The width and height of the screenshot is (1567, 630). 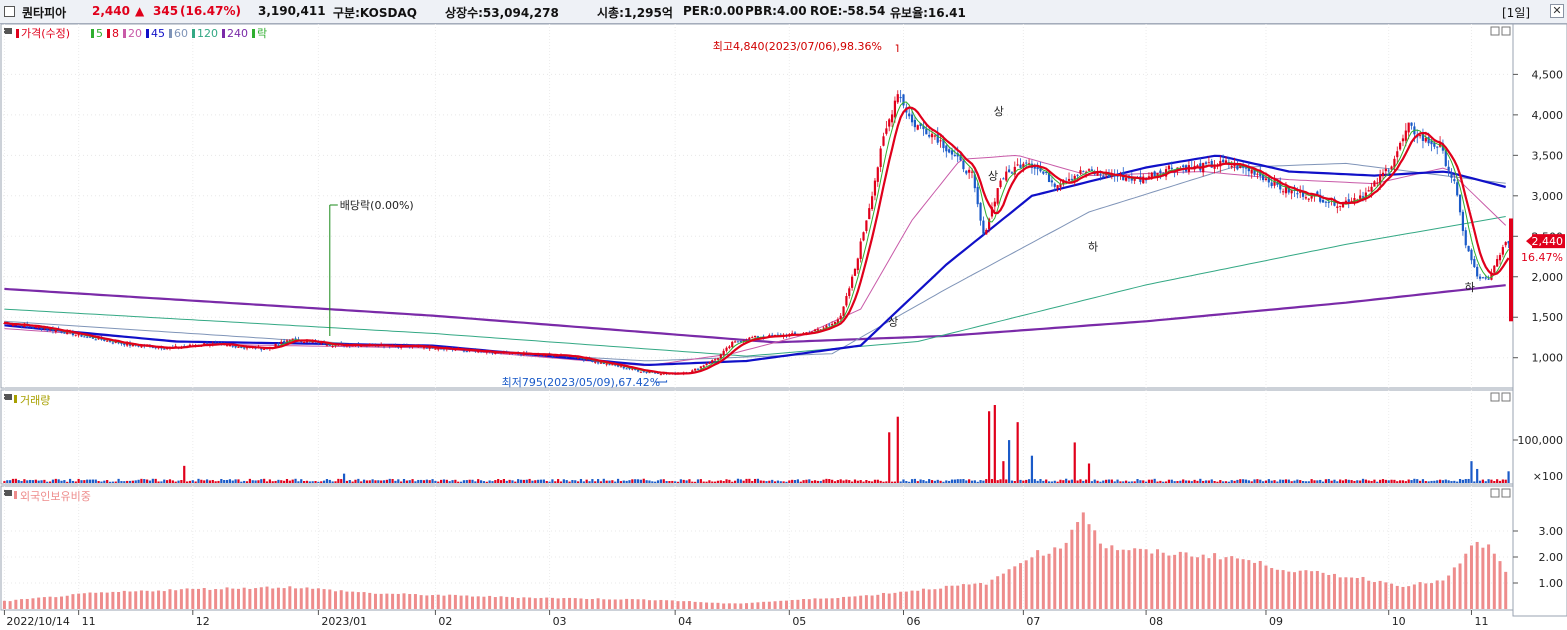 What do you see at coordinates (1516, 13) in the screenshot?
I see `period-selector: [1일]` at bounding box center [1516, 13].